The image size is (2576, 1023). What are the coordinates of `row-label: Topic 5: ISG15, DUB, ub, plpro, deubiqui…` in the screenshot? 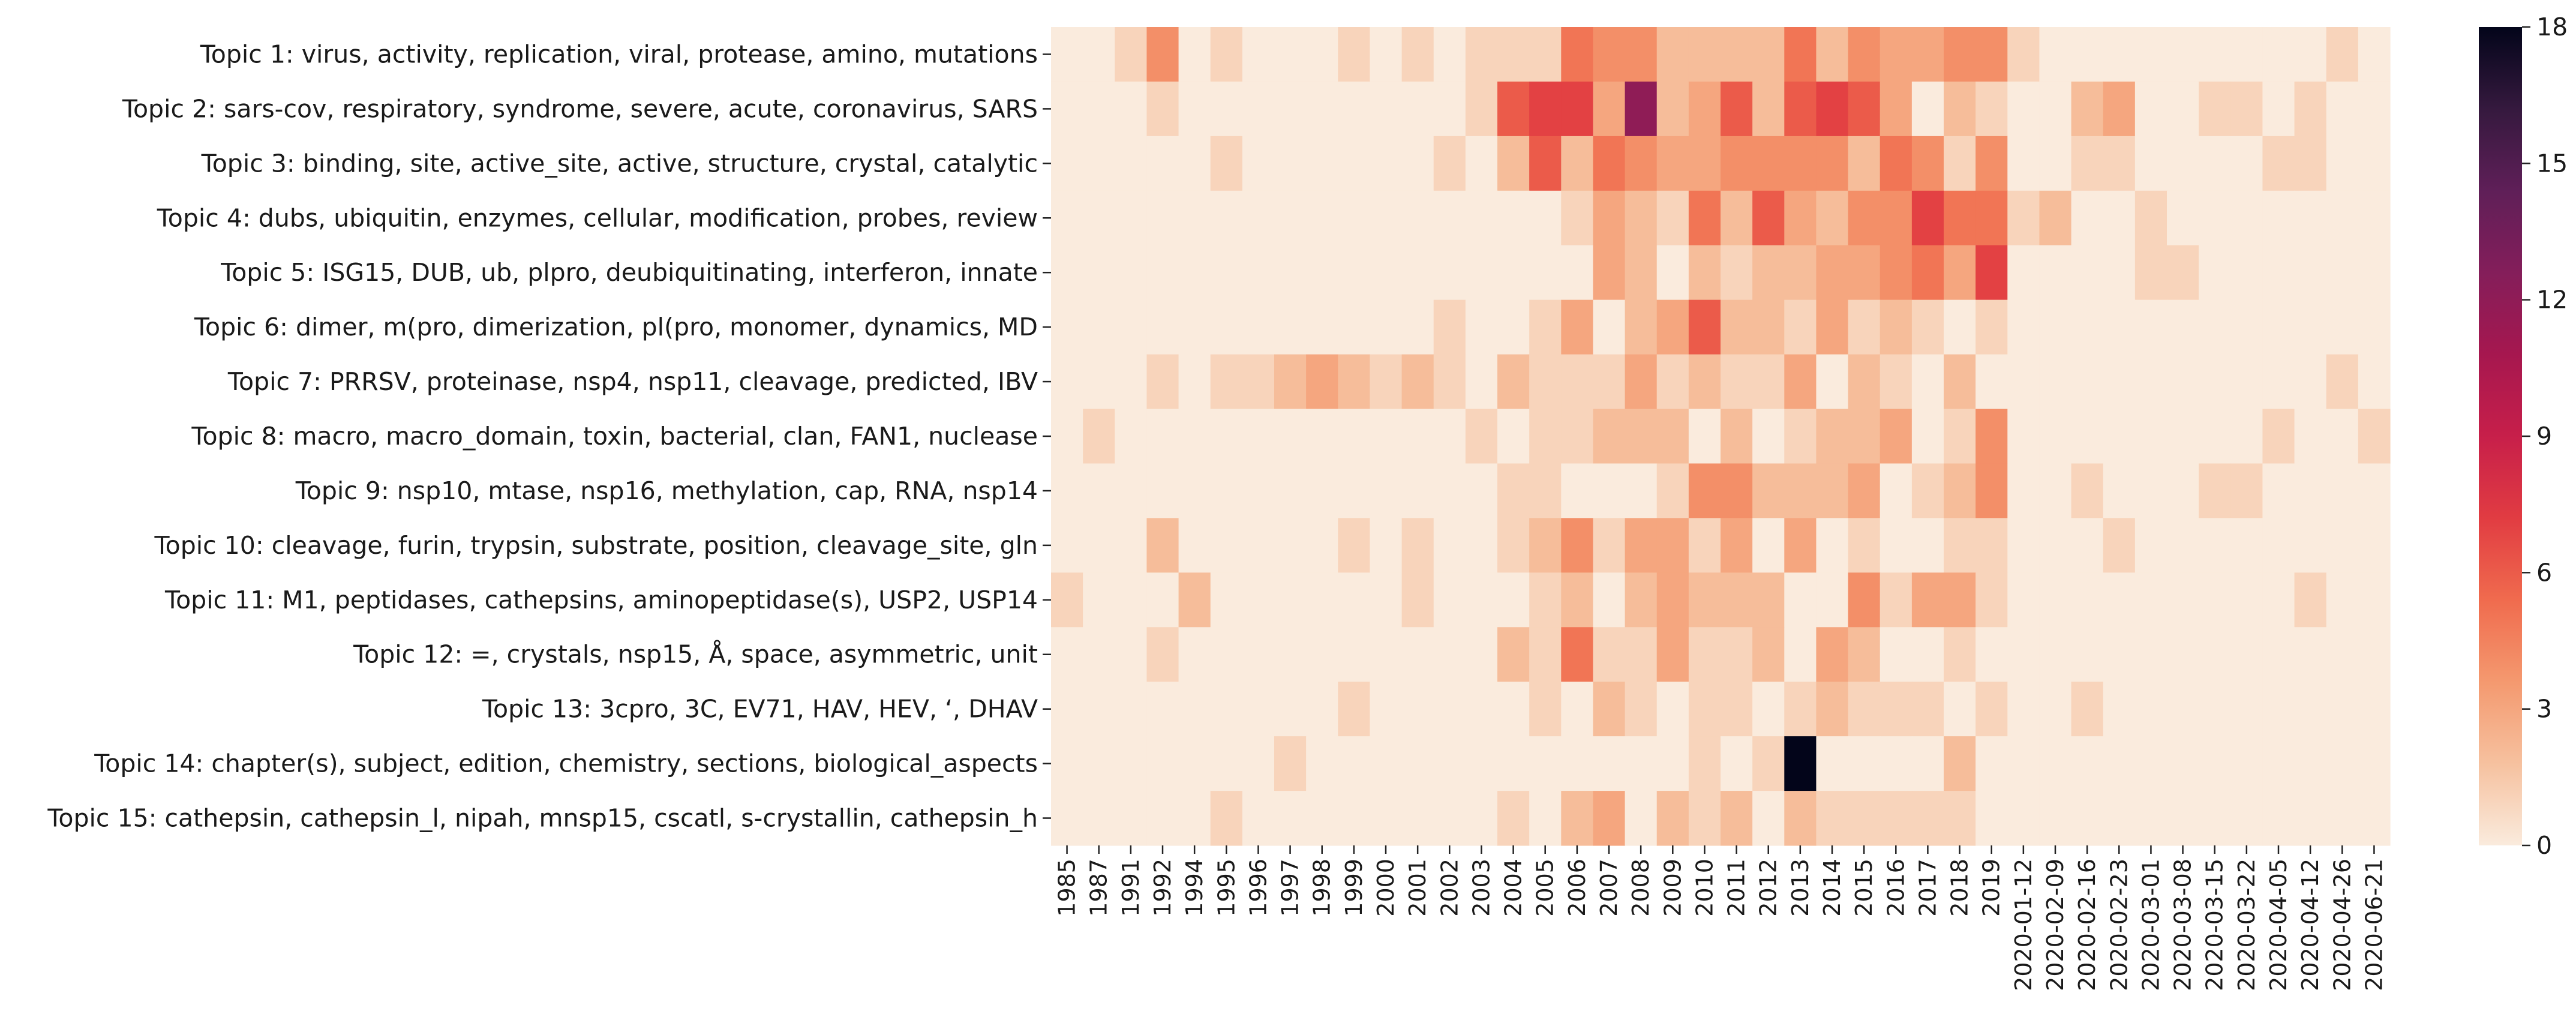 It's located at (629, 272).